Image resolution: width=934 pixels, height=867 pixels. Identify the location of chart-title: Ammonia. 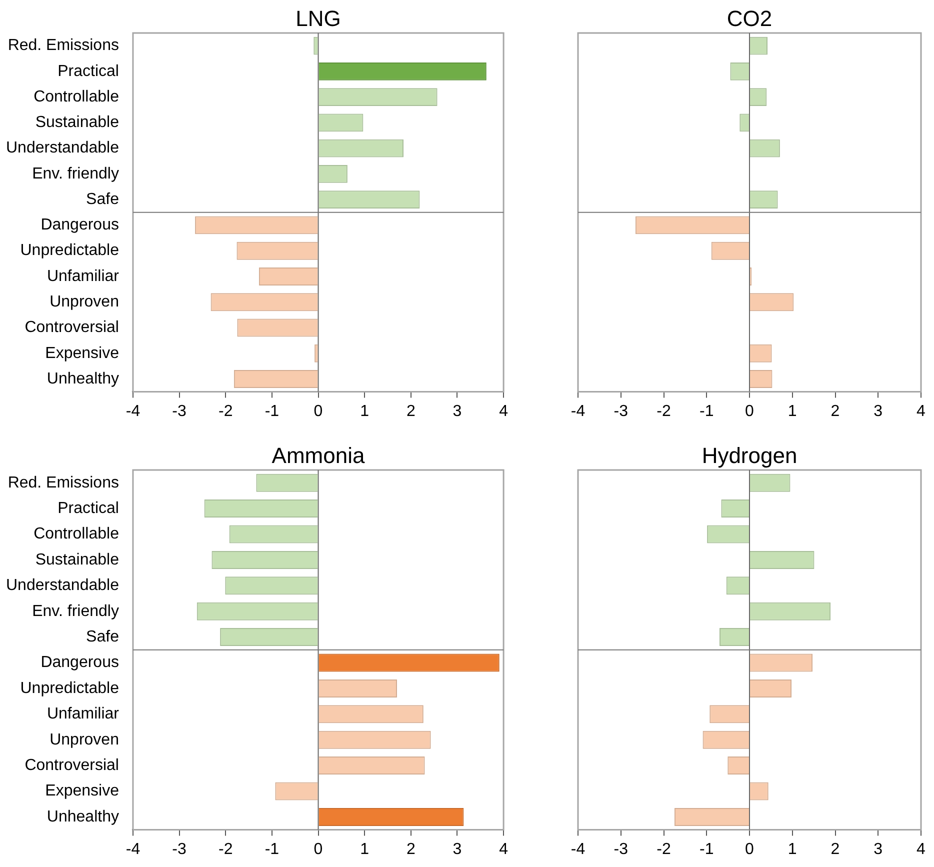
(319, 455).